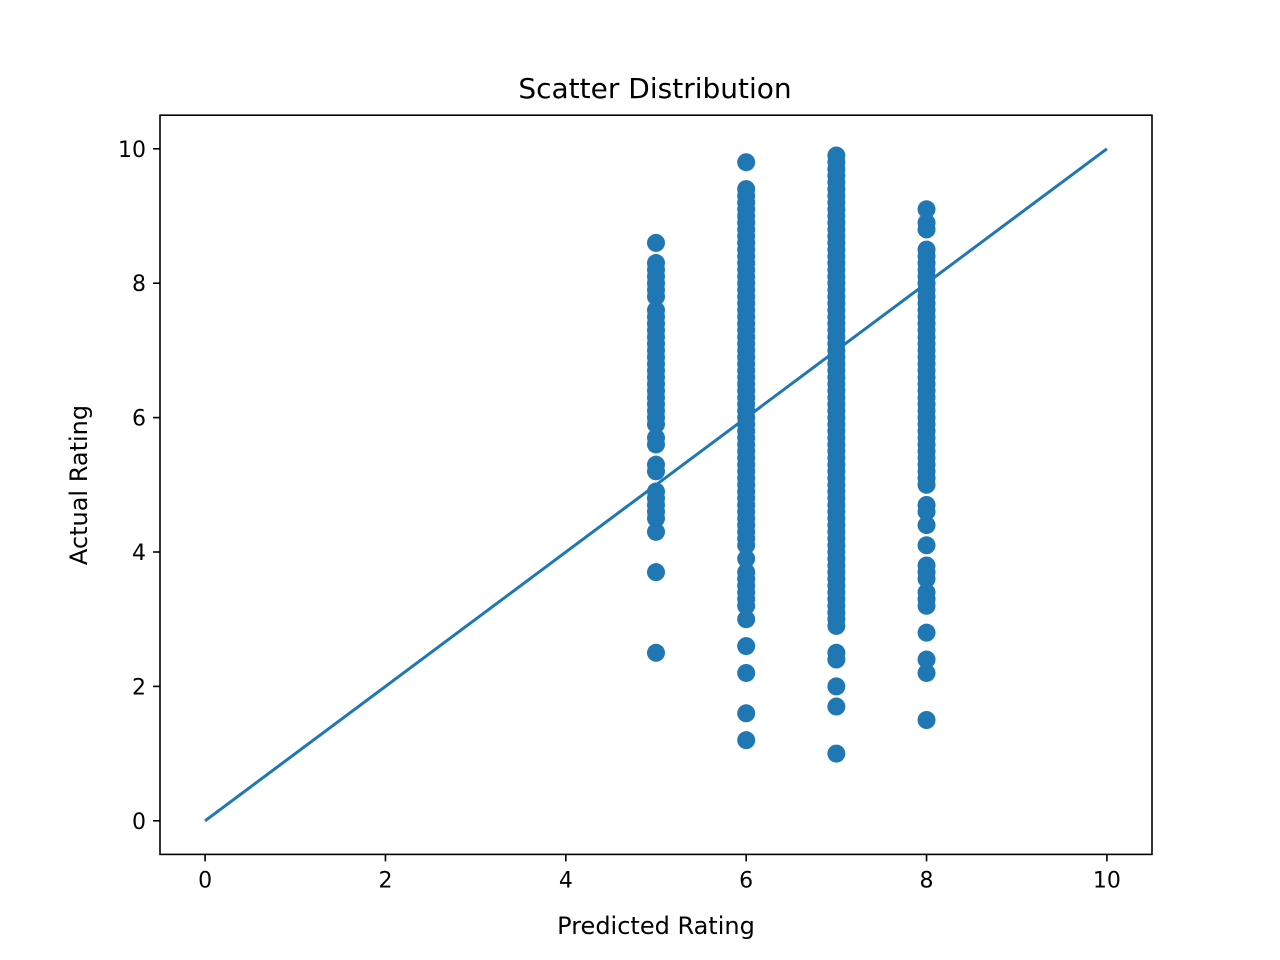 This screenshot has height=960, width=1280. Describe the element at coordinates (139, 284) in the screenshot. I see `y-tick-label: 8` at that location.